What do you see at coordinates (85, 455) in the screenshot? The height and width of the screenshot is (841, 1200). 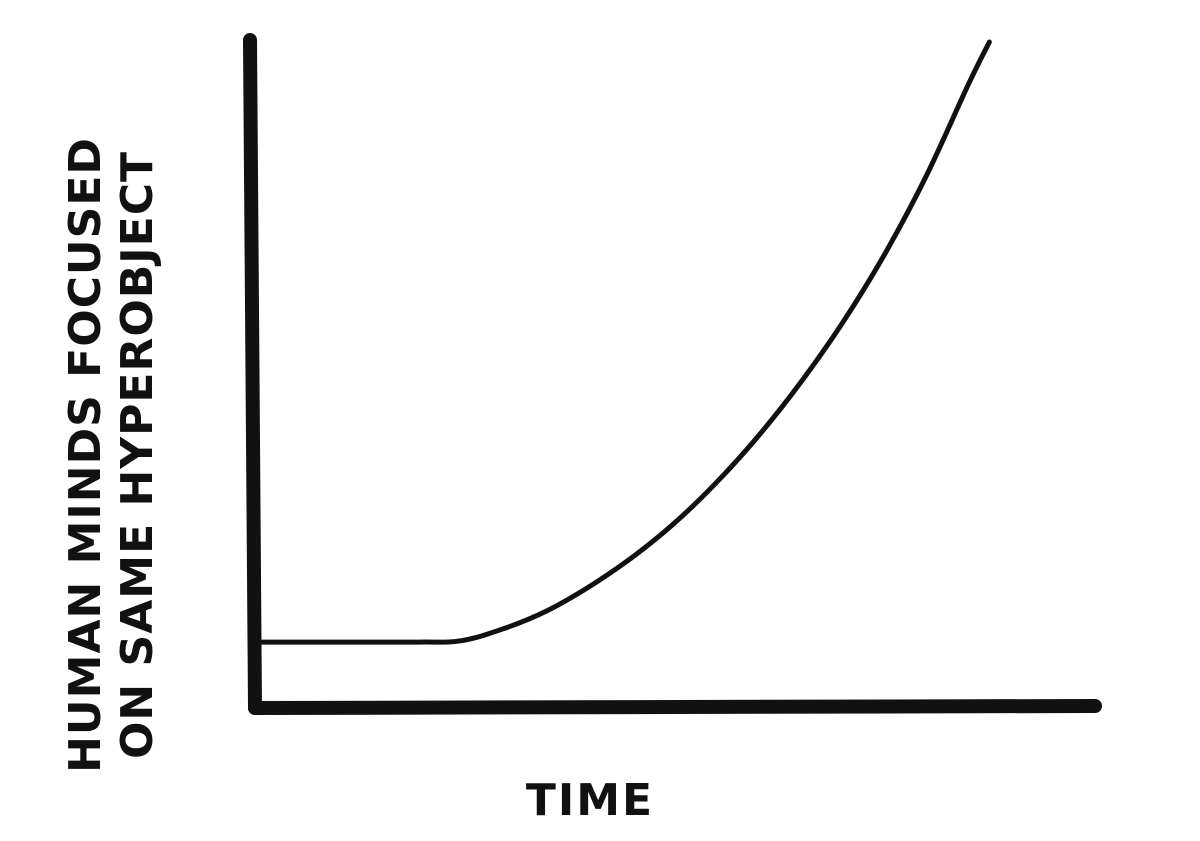 I see `y-axis-label-line-1: HUMAN MINDS FOCUSED` at bounding box center [85, 455].